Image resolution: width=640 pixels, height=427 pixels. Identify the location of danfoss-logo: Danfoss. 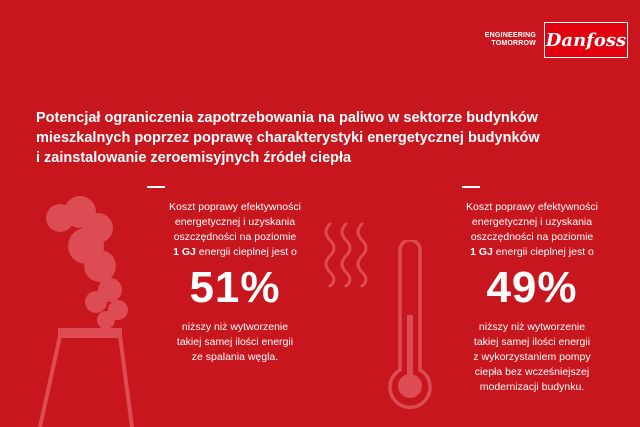
(586, 40).